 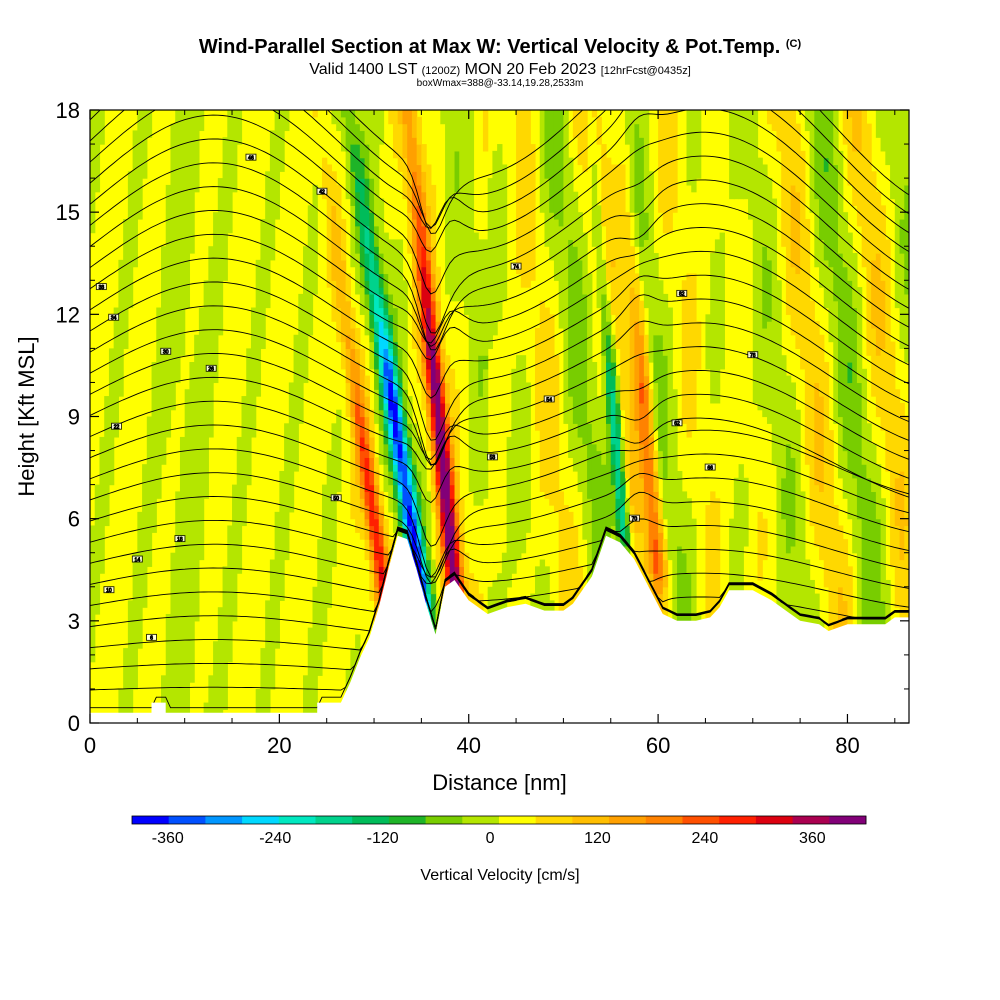 I want to click on contour-label: 22, so click(x=117, y=428).